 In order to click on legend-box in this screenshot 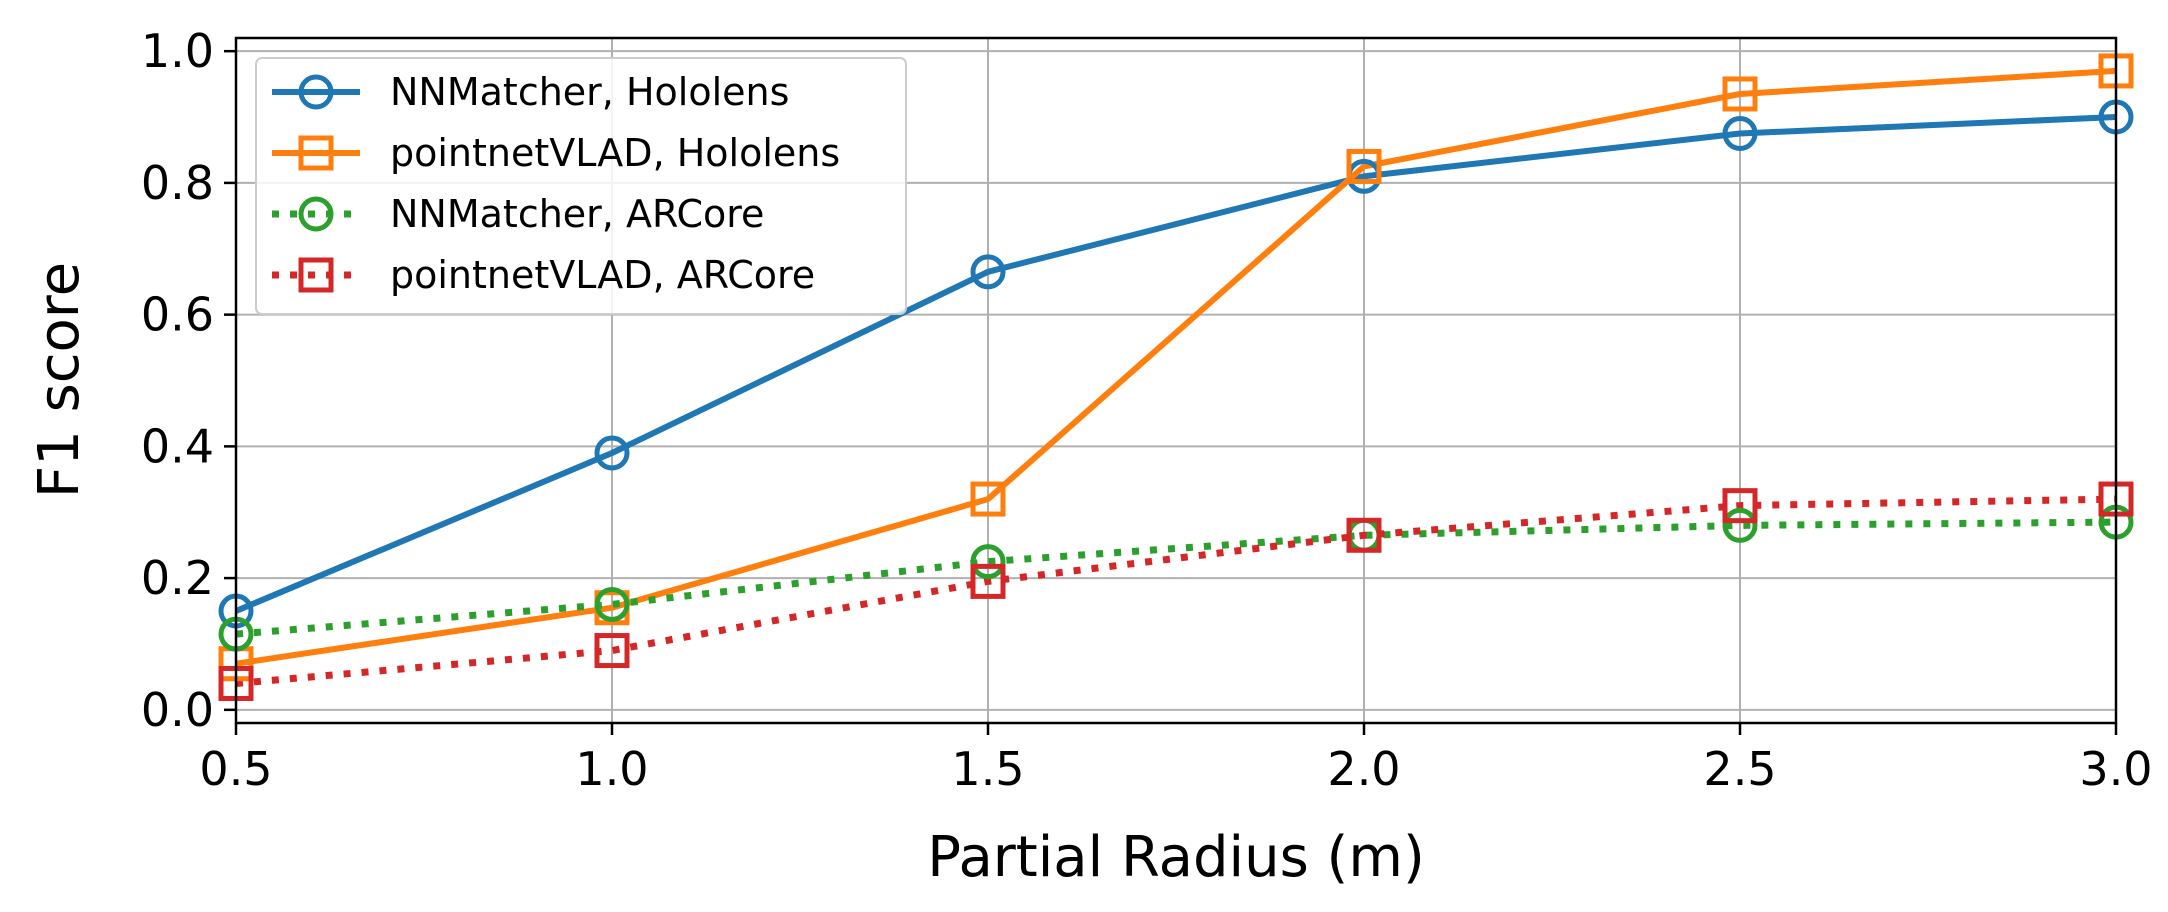, I will do `click(581, 186)`.